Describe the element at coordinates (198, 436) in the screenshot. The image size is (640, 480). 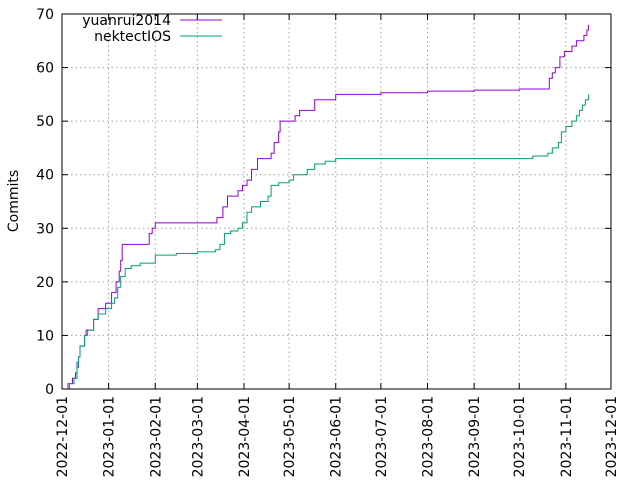
I see `x-tick-label: 2023-03-01` at that location.